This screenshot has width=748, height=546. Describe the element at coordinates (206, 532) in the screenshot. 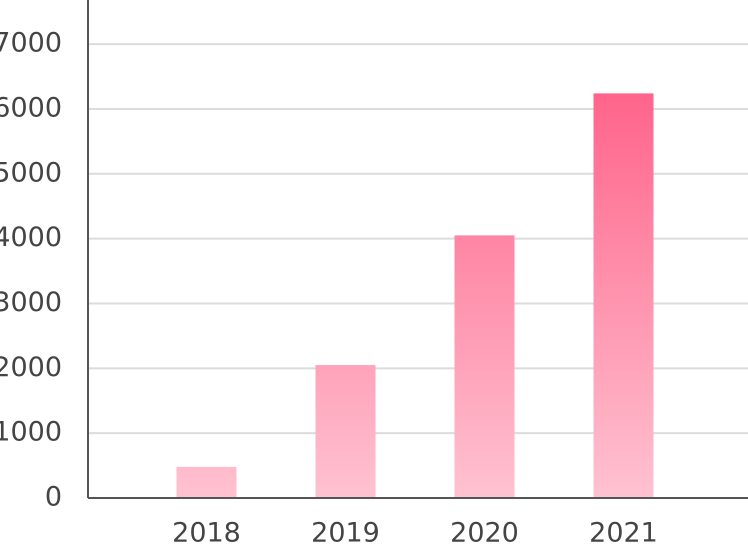

I see `x-tick-label: 2018` at that location.